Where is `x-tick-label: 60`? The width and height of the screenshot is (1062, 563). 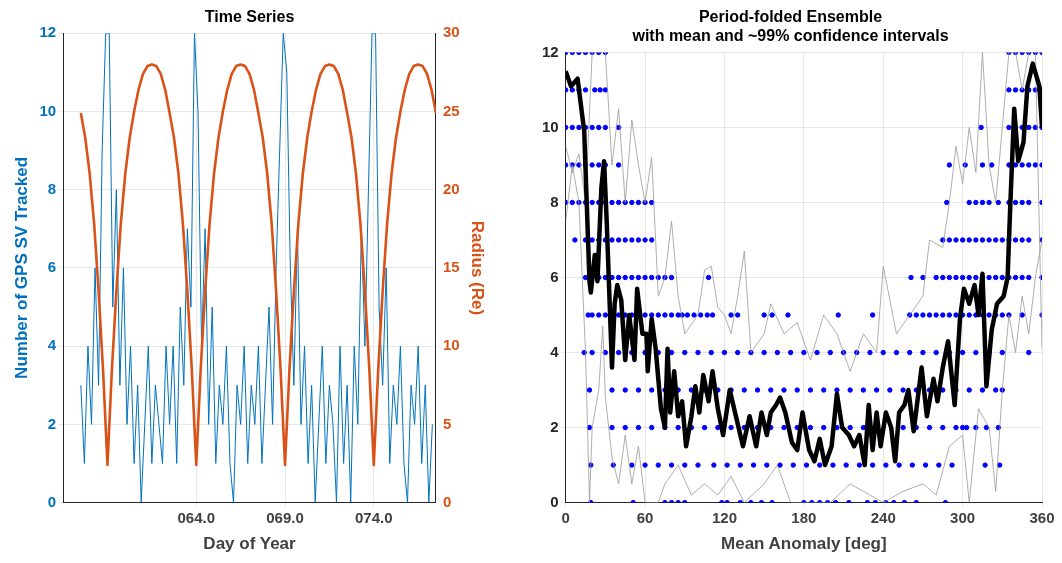 x-tick-label: 60 is located at coordinates (645, 517).